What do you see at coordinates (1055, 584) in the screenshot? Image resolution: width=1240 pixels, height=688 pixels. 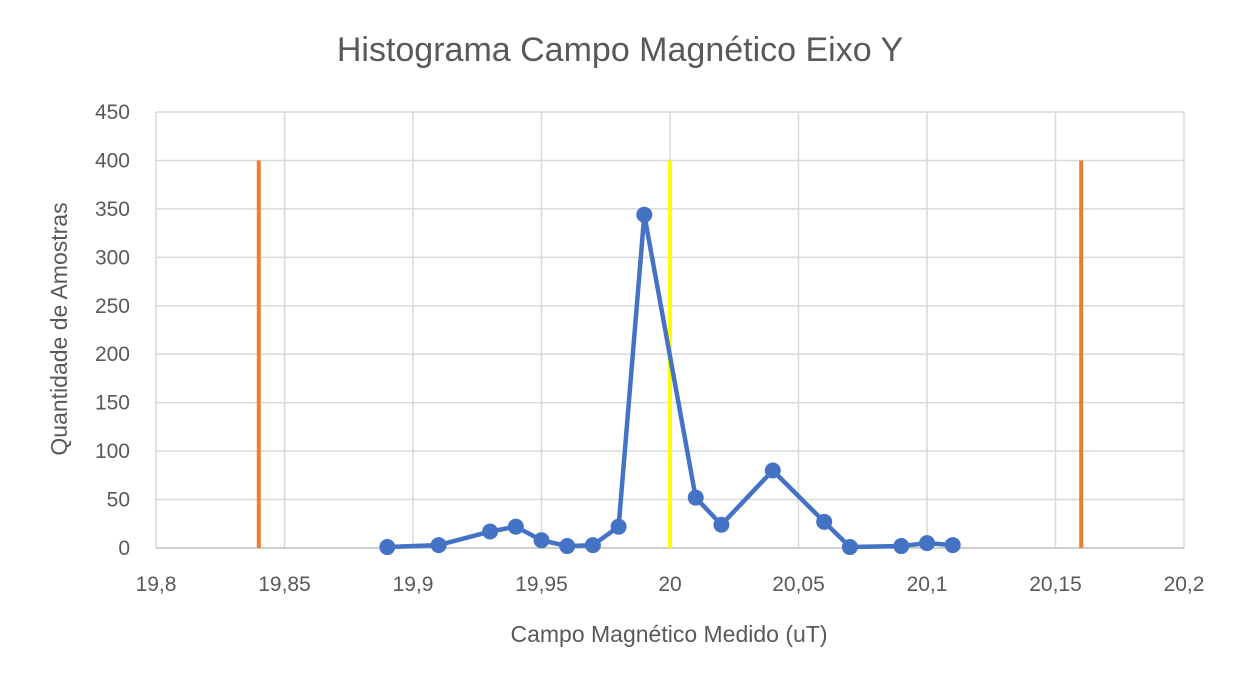 I see `x-tick-label: 20,15` at bounding box center [1055, 584].